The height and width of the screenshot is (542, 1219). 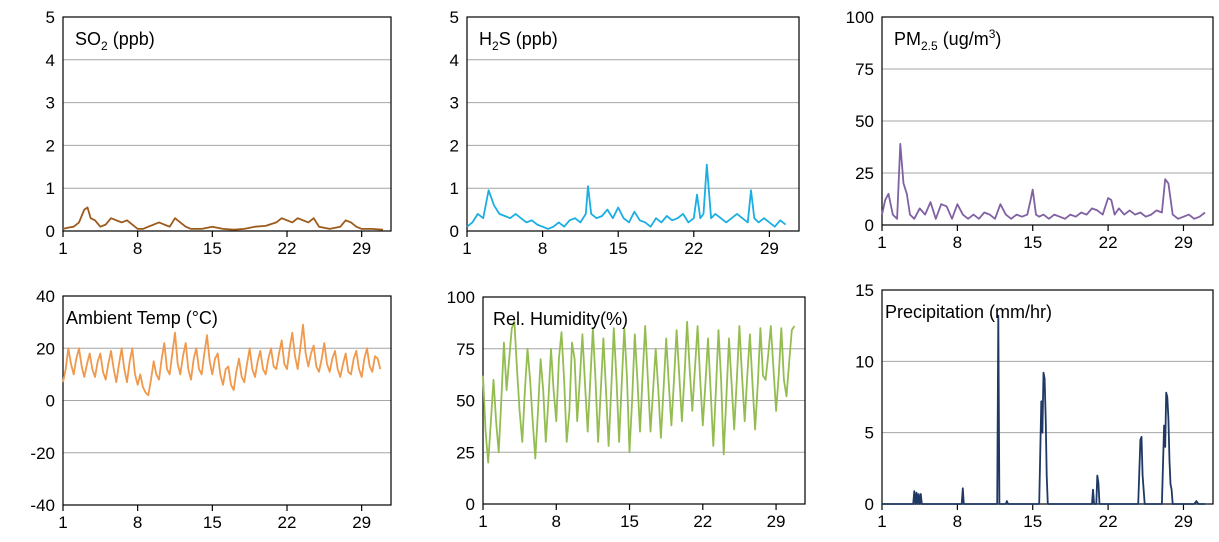 I want to click on chart-title: SO2 (ppb), so click(x=115, y=41).